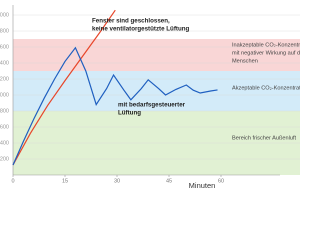  I want to click on y-tick-label: 2000, so click(4, 15).